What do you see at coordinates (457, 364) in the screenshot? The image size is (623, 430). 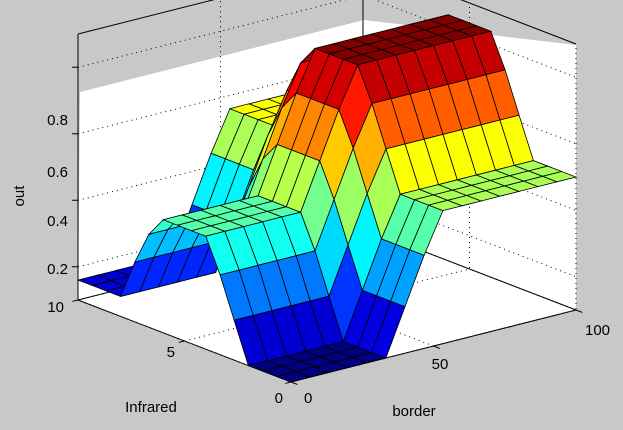 I see `x-tick-labels: 0 50 100` at bounding box center [457, 364].